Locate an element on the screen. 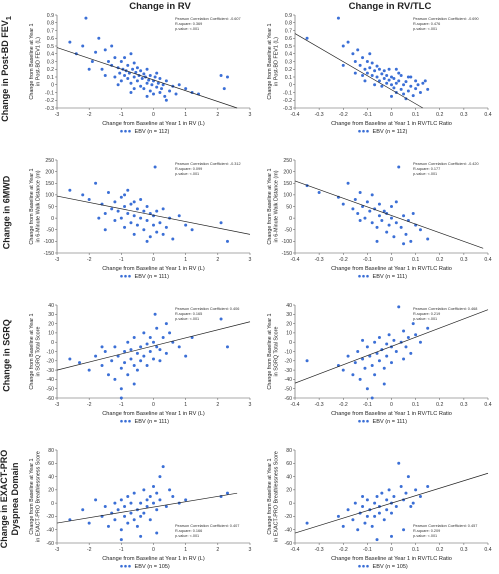  y-tick-label: -150 is located at coordinates (287, 254).